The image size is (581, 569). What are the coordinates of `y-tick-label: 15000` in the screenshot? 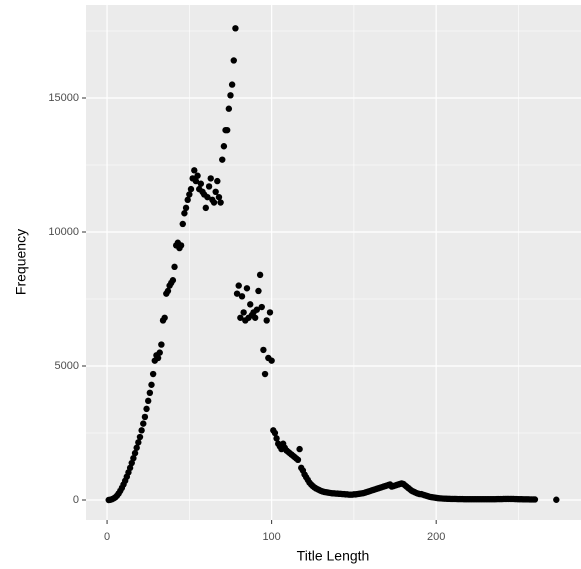 It's located at (63, 98).